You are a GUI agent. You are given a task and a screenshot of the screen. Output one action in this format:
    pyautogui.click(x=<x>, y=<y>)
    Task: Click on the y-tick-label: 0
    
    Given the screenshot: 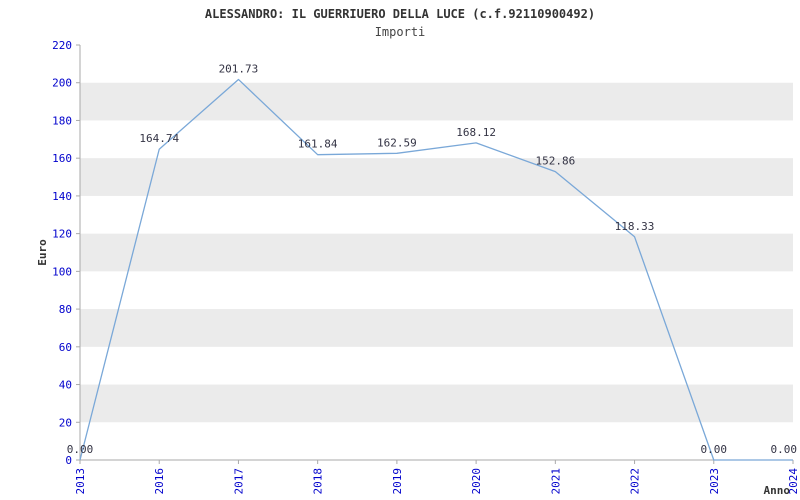 What is the action you would take?
    pyautogui.click(x=68, y=460)
    